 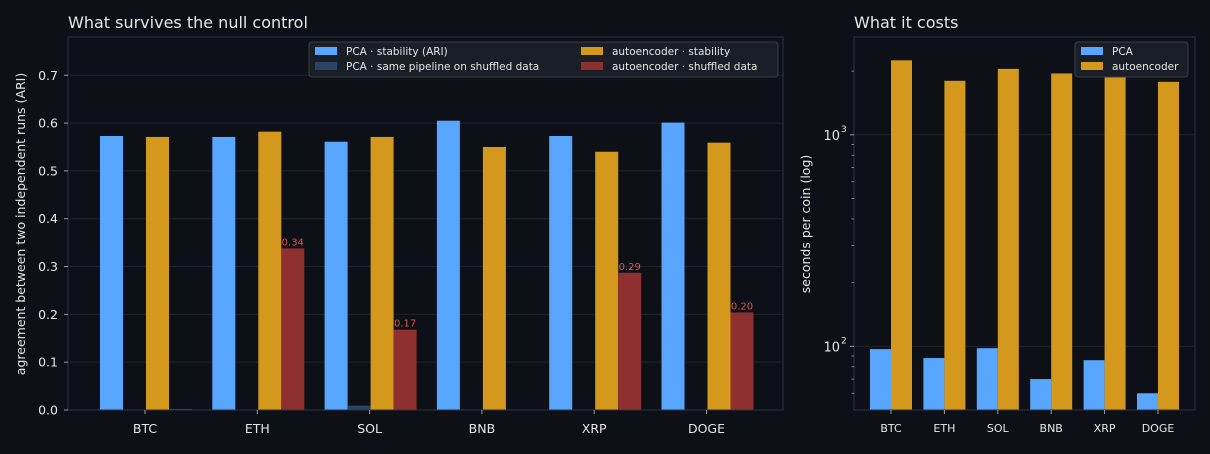 I want to click on cost-legend-swatch-autoencoder, so click(x=1092, y=66).